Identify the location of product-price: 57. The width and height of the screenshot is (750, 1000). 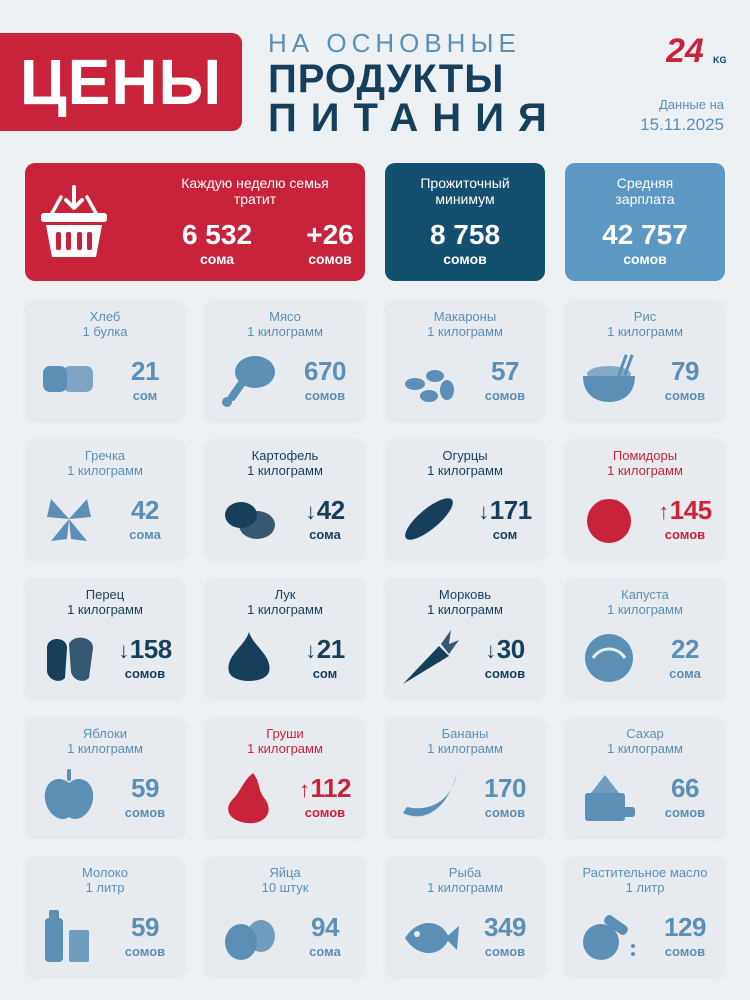
(505, 371).